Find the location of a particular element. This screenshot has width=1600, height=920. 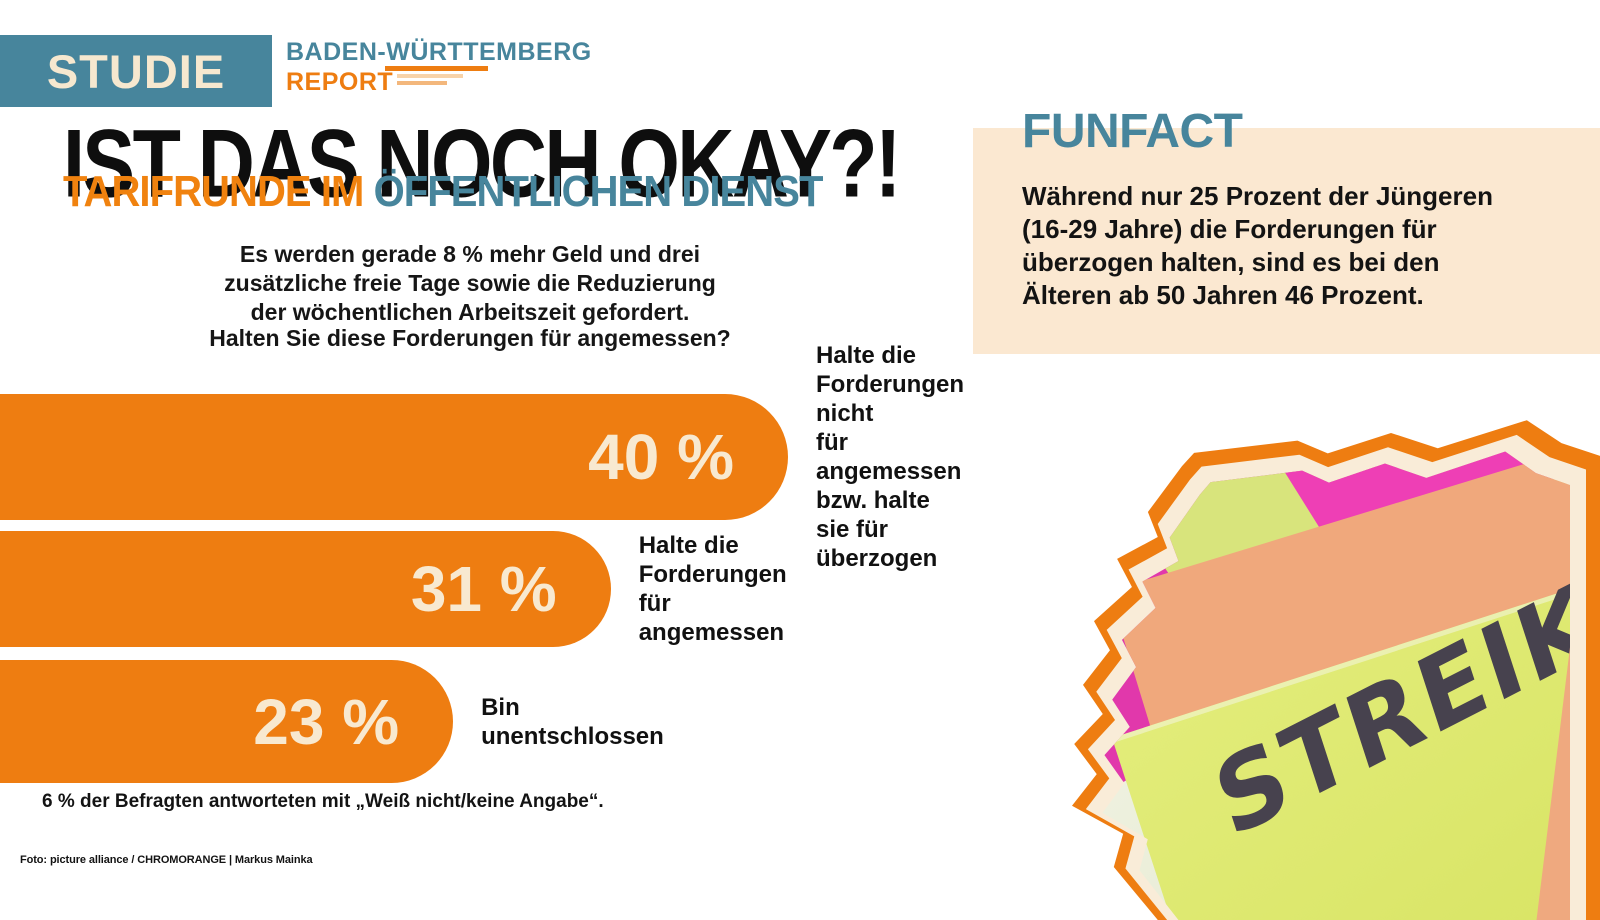

bar-31-percent: 31 % is located at coordinates (305, 589).